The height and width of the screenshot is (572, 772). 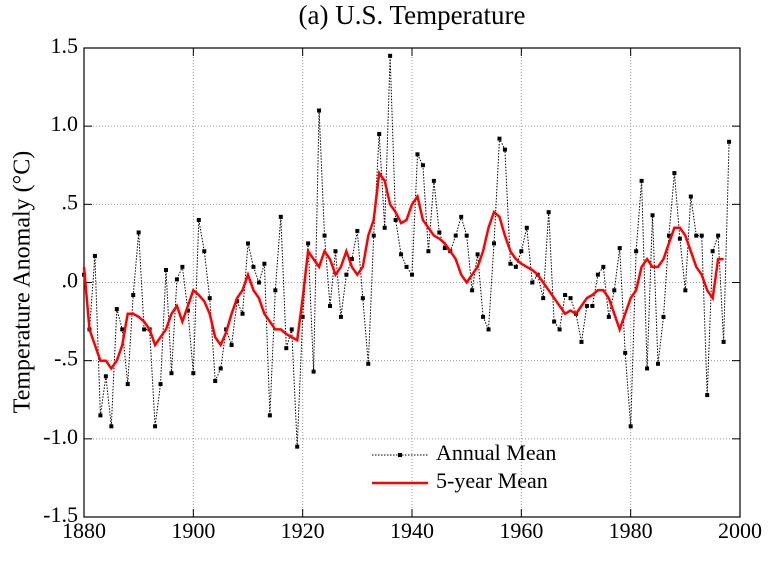 I want to click on y-tick-label: -.5, so click(x=66, y=358).